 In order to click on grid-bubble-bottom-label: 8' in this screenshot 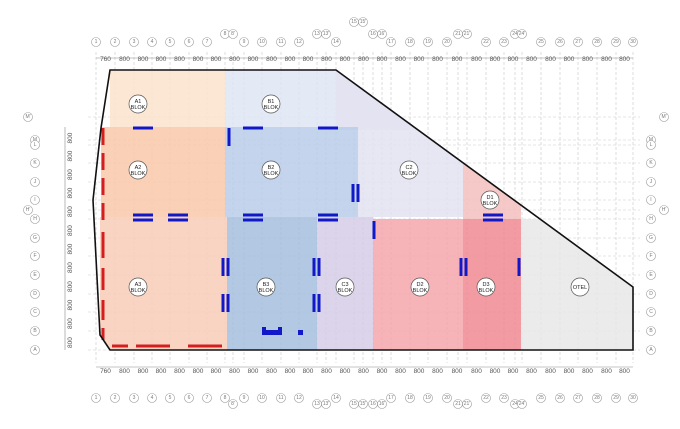, I will do `click(233, 404)`.